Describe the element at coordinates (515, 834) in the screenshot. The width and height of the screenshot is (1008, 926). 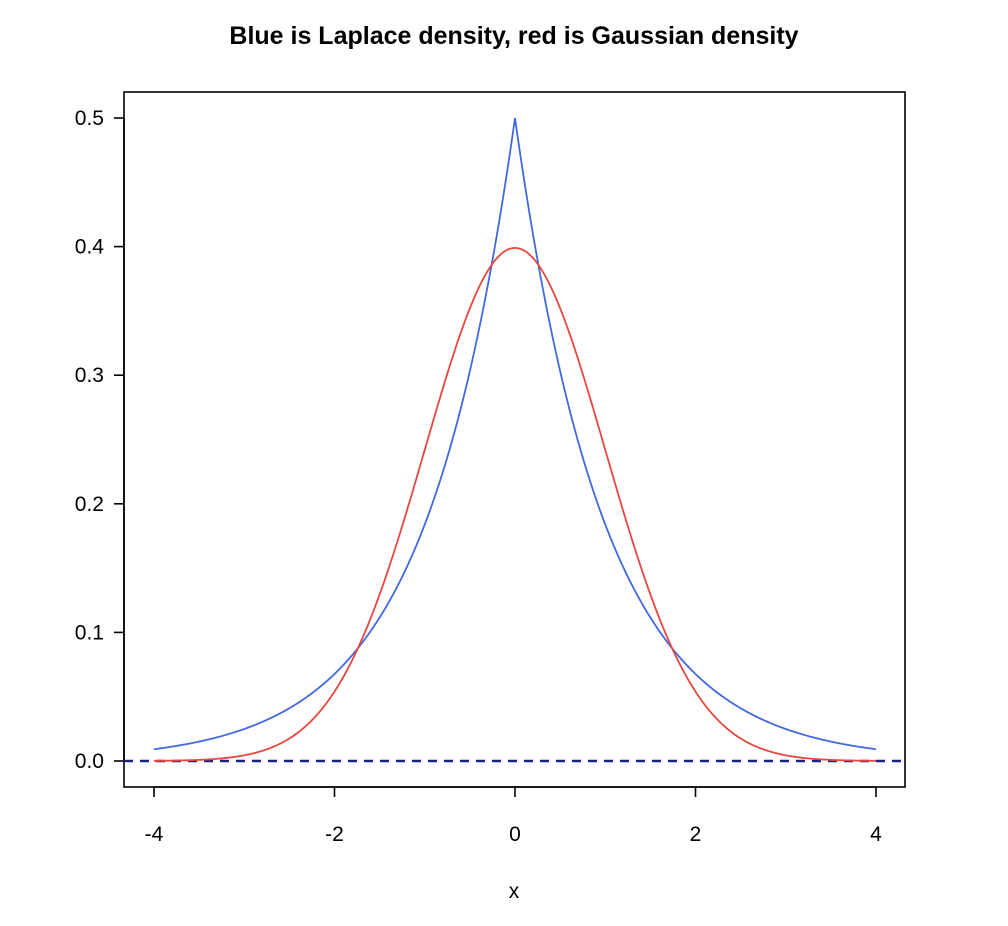
I see `x-tick-label: 0` at that location.